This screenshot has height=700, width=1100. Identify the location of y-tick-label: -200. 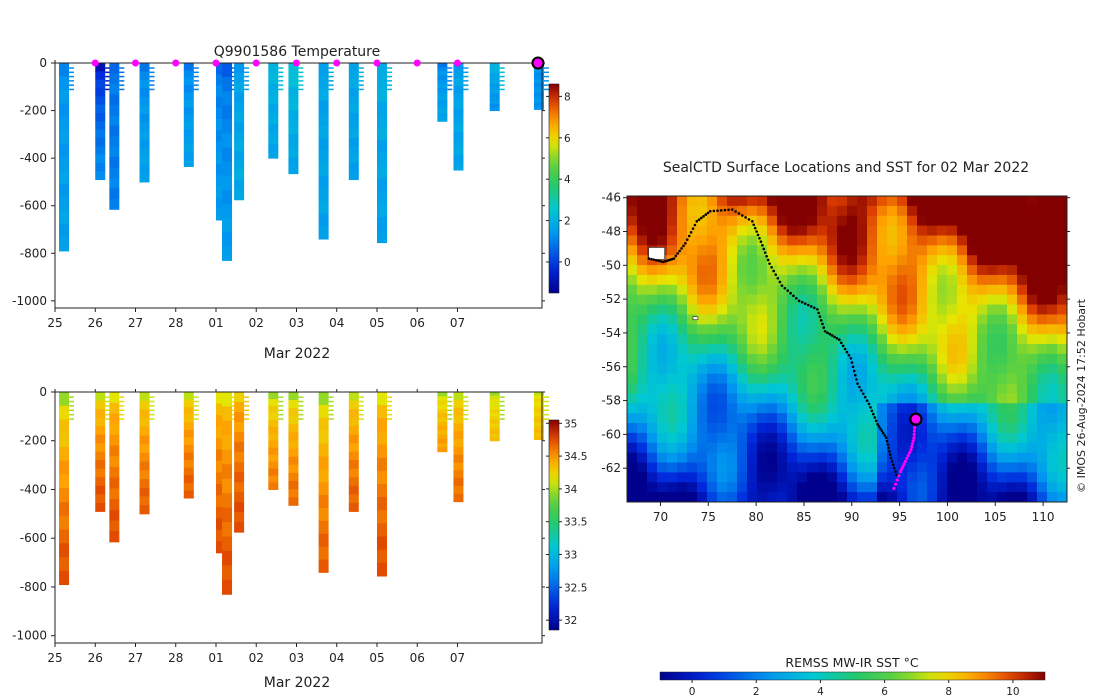
(33, 111).